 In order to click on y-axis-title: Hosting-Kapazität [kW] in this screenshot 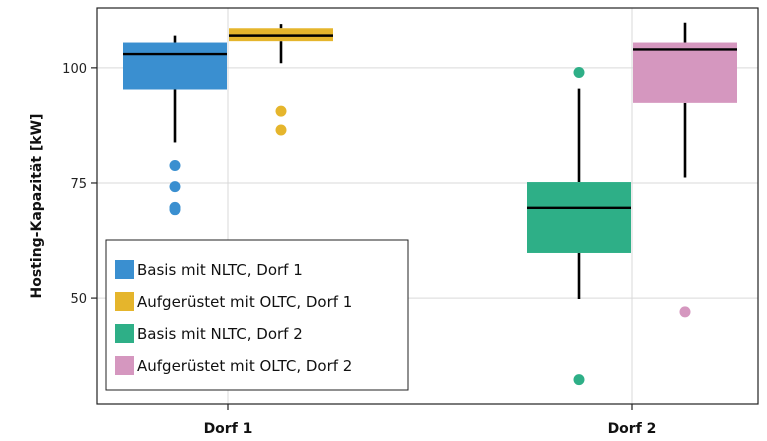, I will do `click(37, 206)`.